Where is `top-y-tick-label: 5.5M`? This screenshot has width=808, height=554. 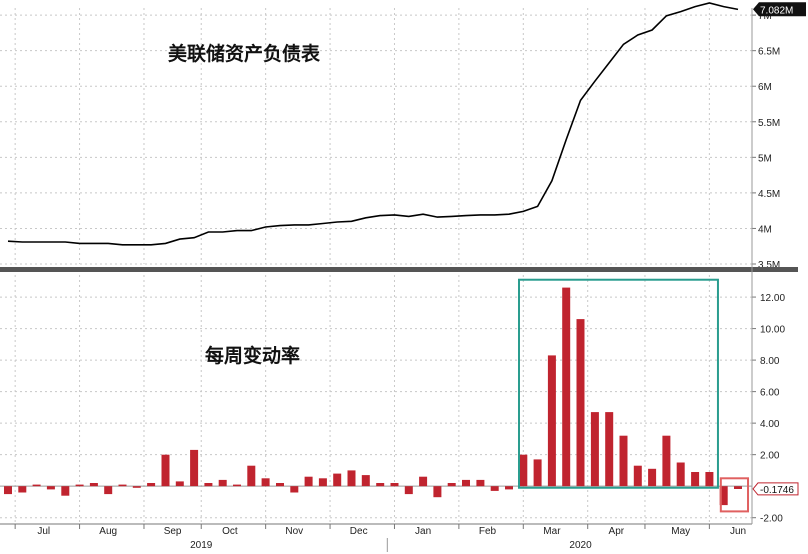 top-y-tick-label: 5.5M is located at coordinates (769, 123).